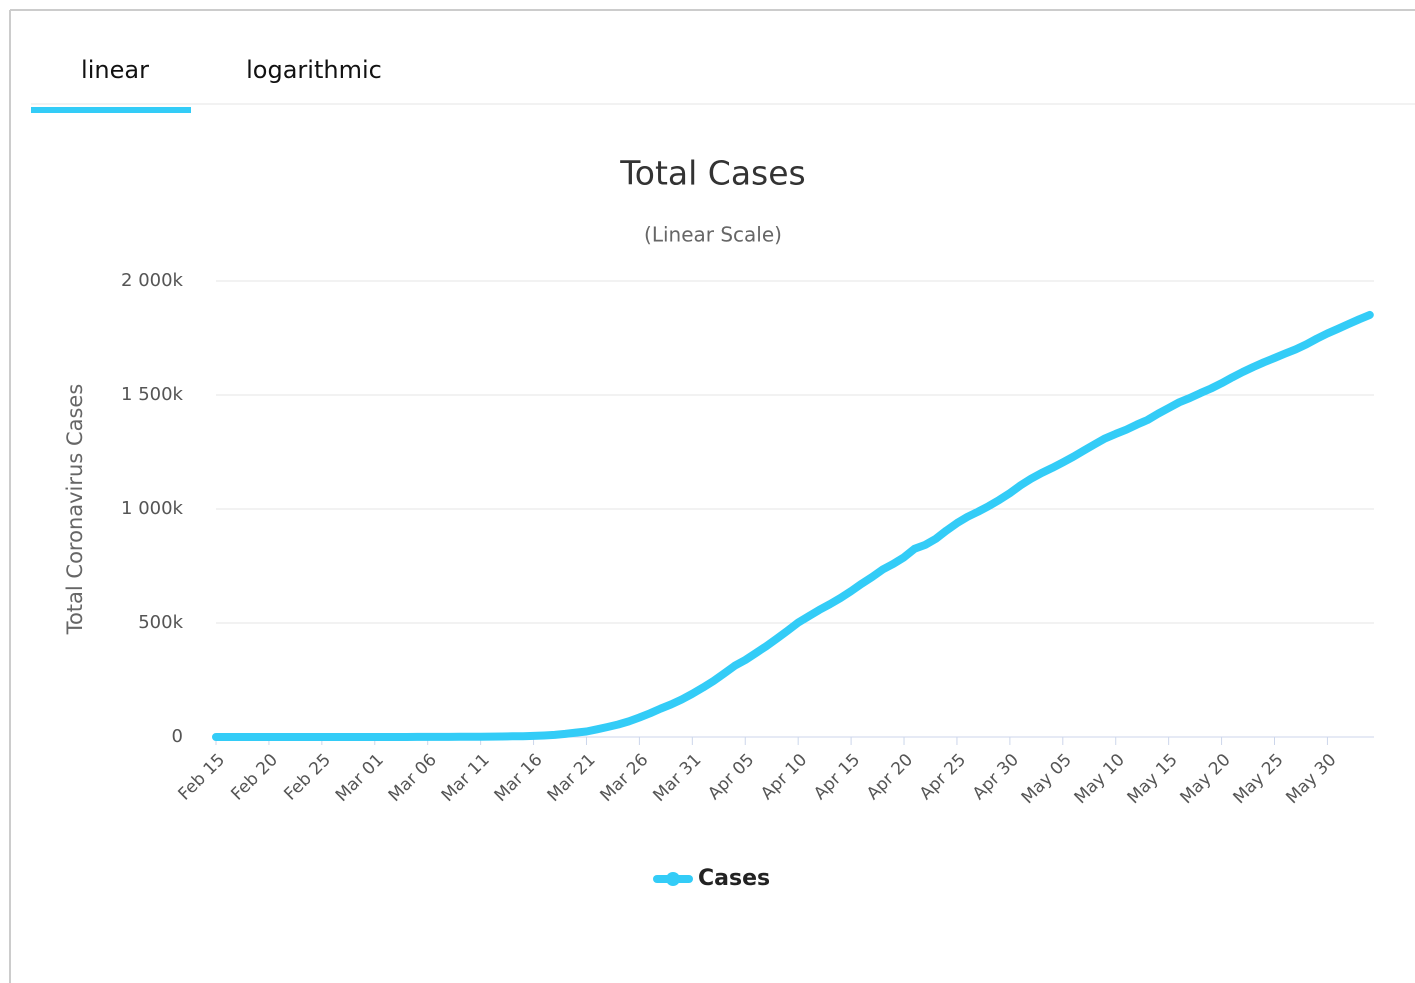  What do you see at coordinates (734, 878) in the screenshot?
I see `legend-label: Cases` at bounding box center [734, 878].